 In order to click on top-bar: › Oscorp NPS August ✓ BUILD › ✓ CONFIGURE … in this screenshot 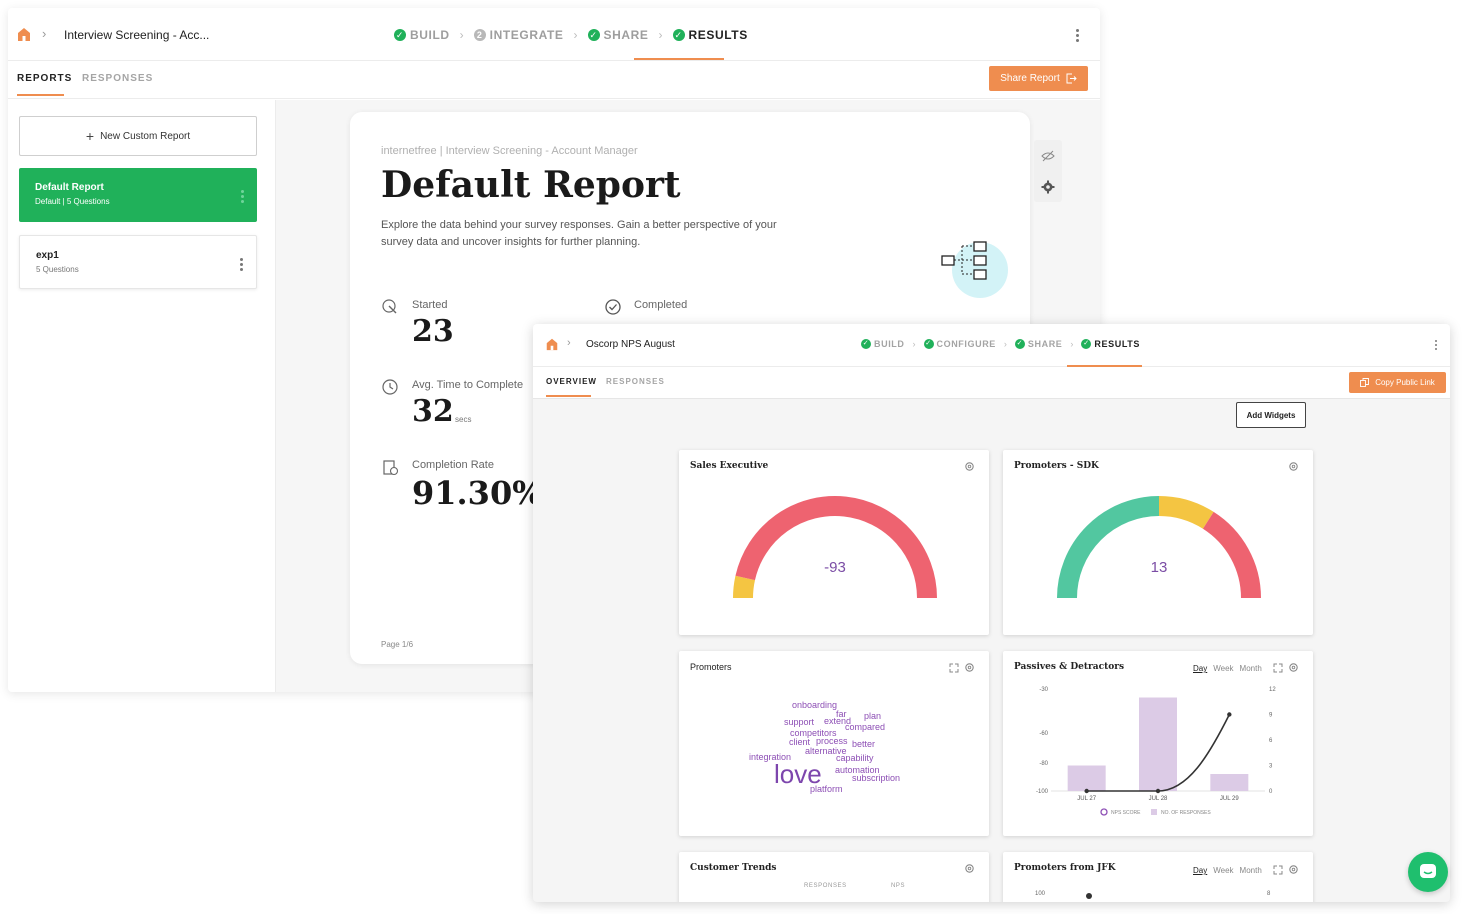, I will do `click(991, 345)`.